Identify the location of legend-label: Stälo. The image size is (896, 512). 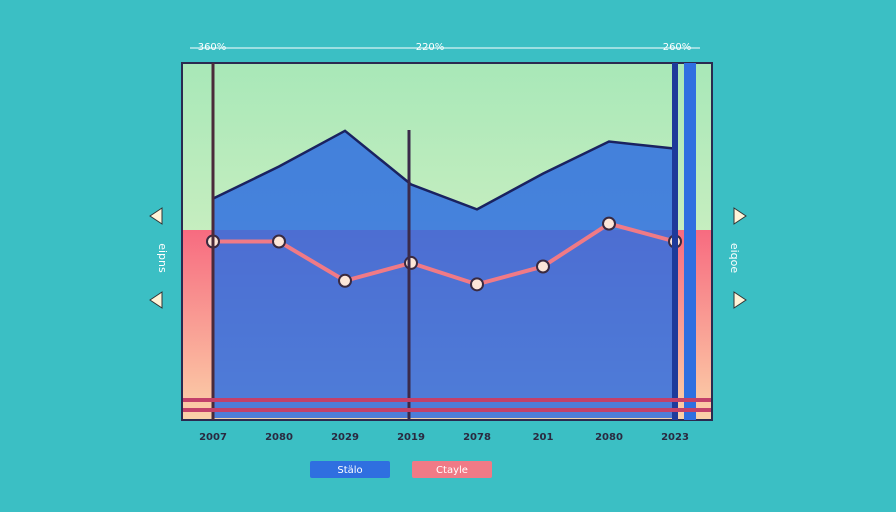
(349, 470).